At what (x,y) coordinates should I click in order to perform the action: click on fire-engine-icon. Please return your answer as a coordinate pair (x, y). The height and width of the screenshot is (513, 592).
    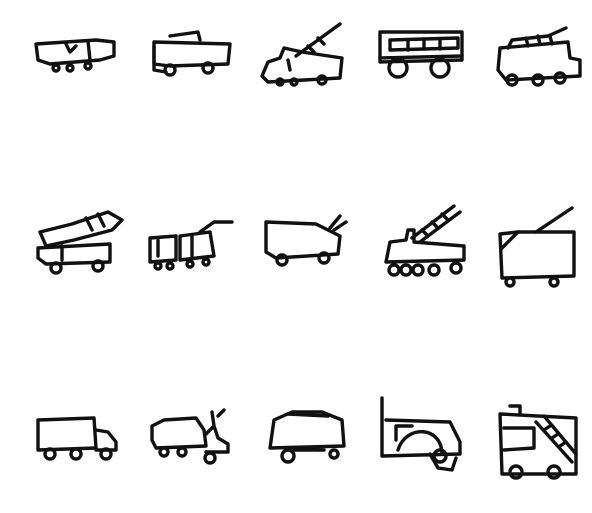
    Looking at the image, I should click on (539, 56).